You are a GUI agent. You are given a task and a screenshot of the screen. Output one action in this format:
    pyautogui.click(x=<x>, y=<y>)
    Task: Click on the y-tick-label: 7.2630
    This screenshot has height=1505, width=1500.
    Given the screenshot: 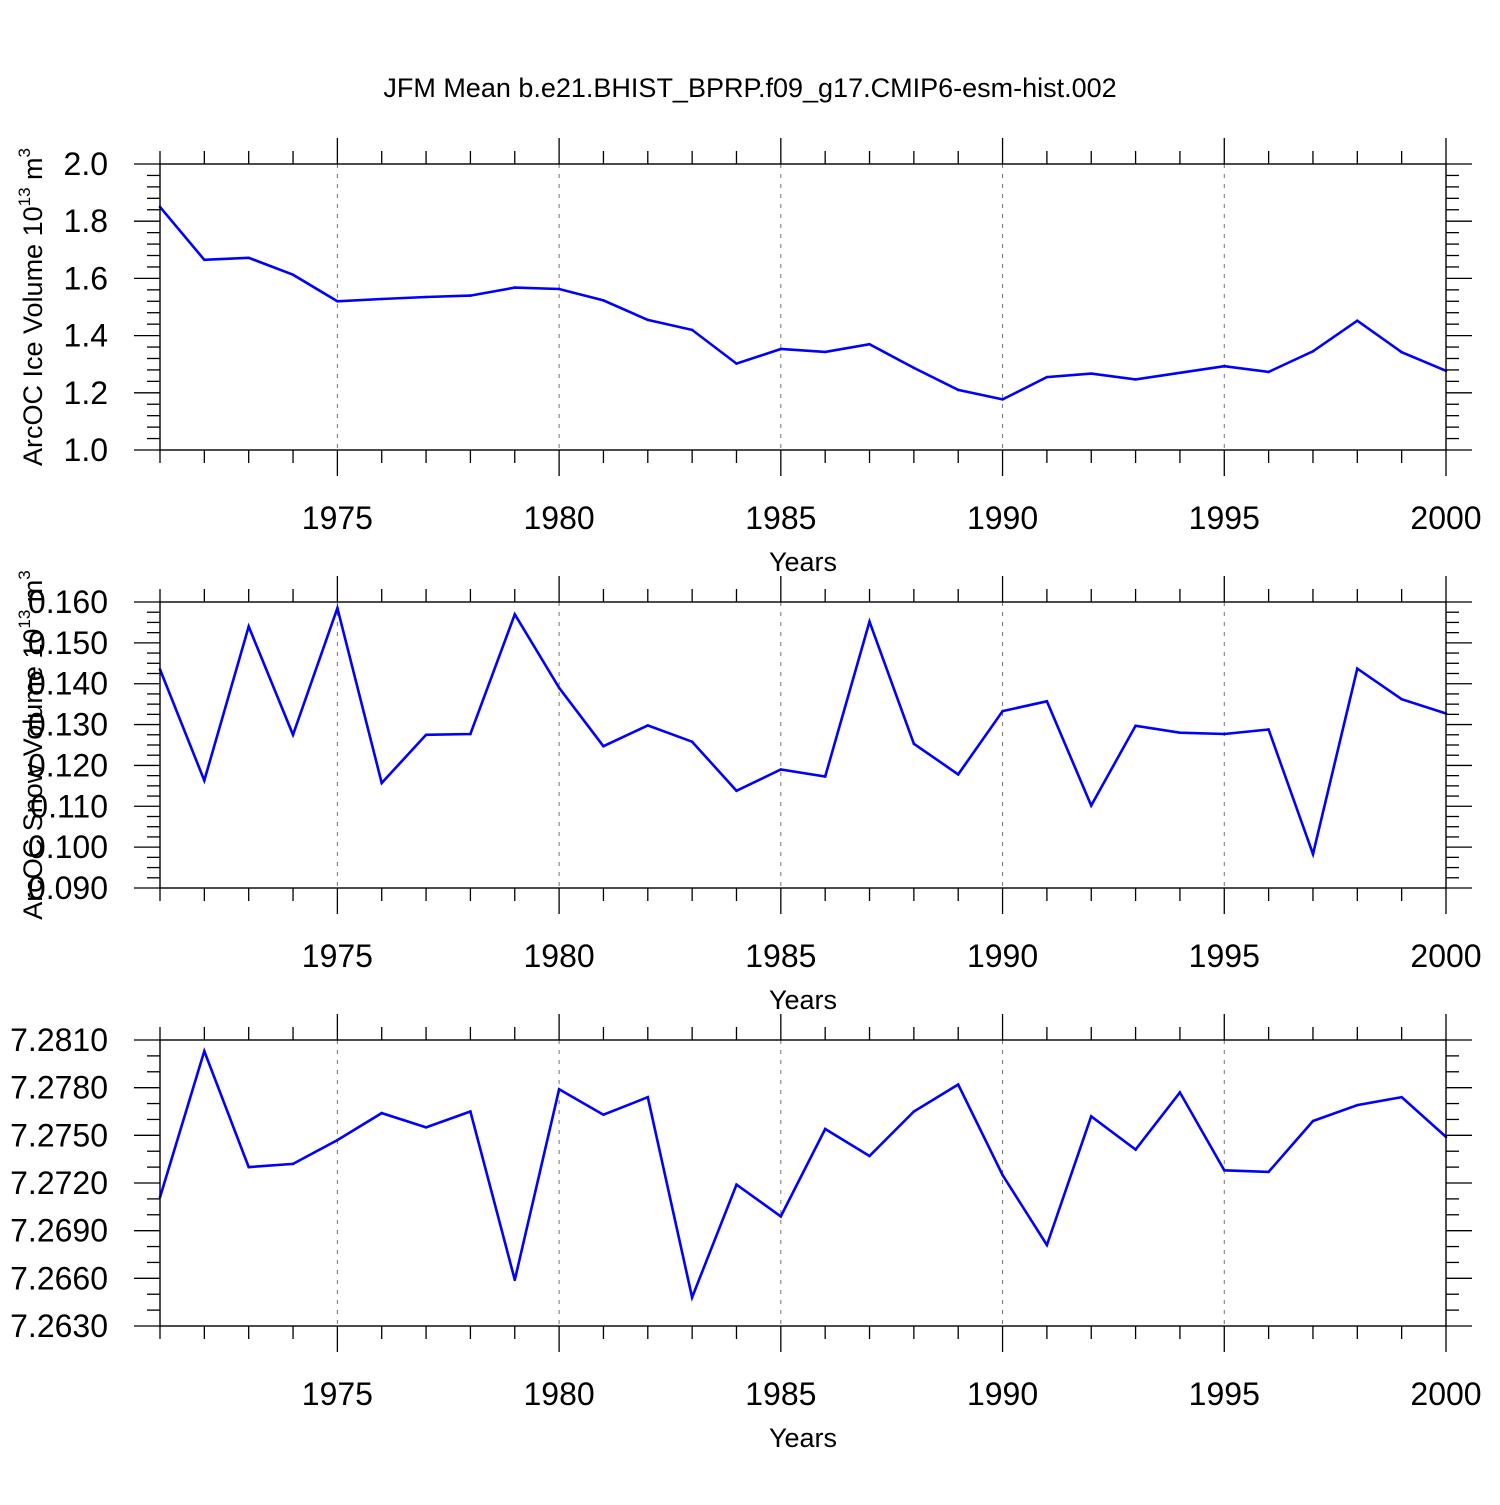 What is the action you would take?
    pyautogui.click(x=59, y=1326)
    